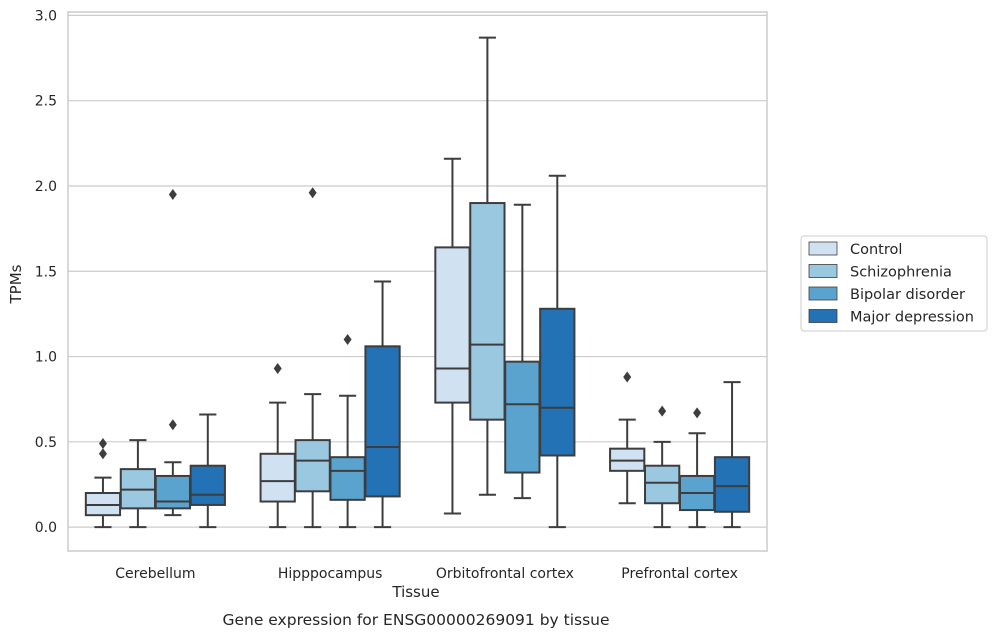 The width and height of the screenshot is (997, 638). I want to click on x-axis-label: Tissue, so click(415, 592).